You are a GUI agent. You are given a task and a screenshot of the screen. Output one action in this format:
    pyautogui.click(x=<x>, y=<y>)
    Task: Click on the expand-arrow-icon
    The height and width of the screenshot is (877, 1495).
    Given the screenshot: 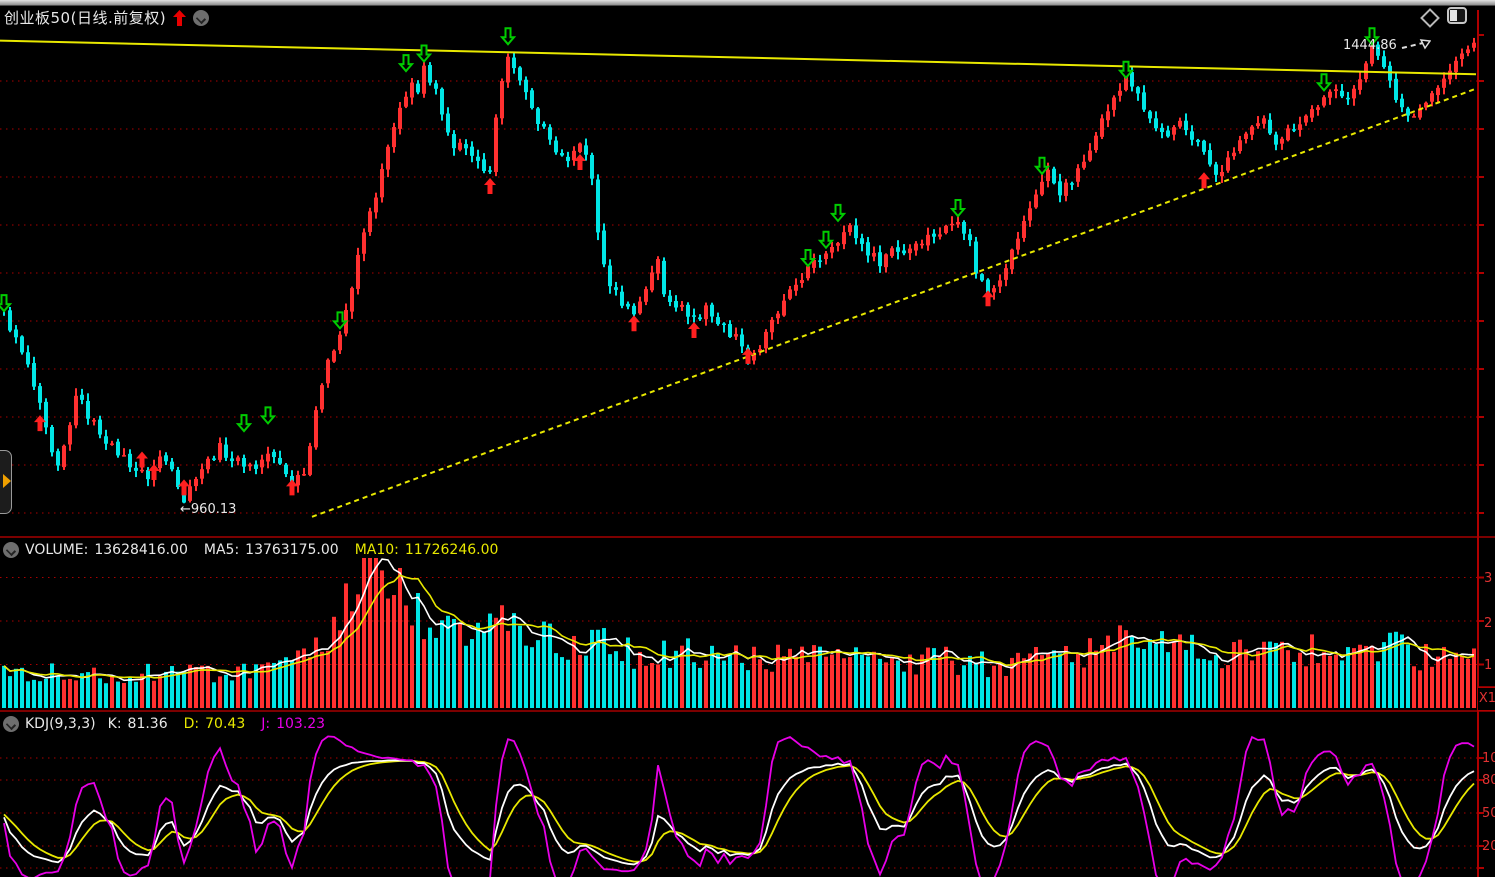 What is the action you would take?
    pyautogui.click(x=7, y=481)
    